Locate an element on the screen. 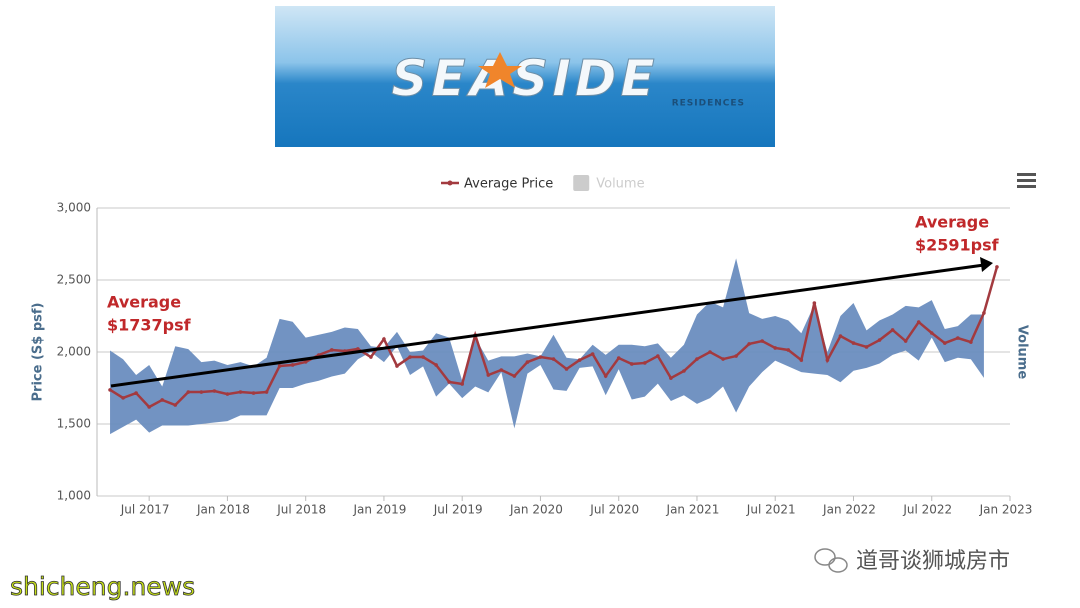 The width and height of the screenshot is (1080, 608). x-tick-label: Jul 2019 is located at coordinates (458, 510).